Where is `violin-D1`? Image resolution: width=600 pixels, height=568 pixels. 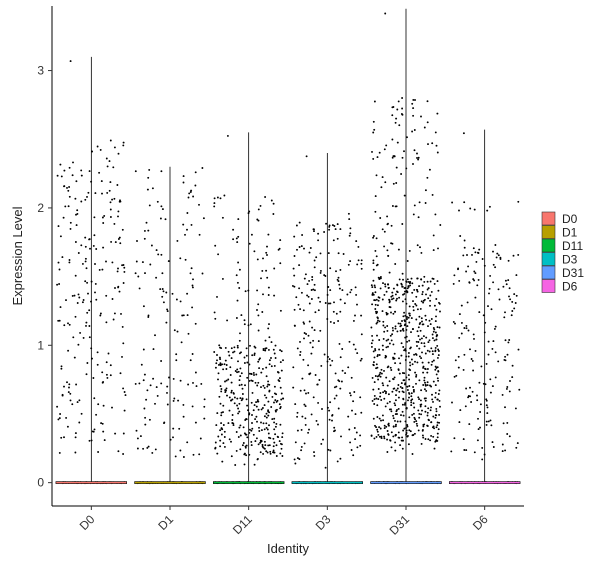 violin-D1 is located at coordinates (170, 325).